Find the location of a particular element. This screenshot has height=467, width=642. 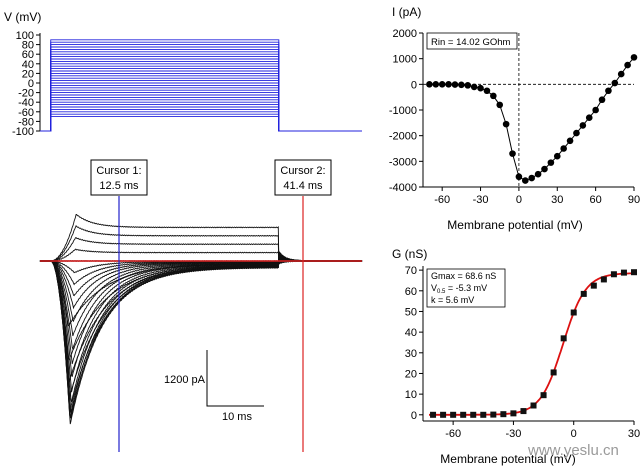

iv-x-tick-label: 90 is located at coordinates (634, 200).